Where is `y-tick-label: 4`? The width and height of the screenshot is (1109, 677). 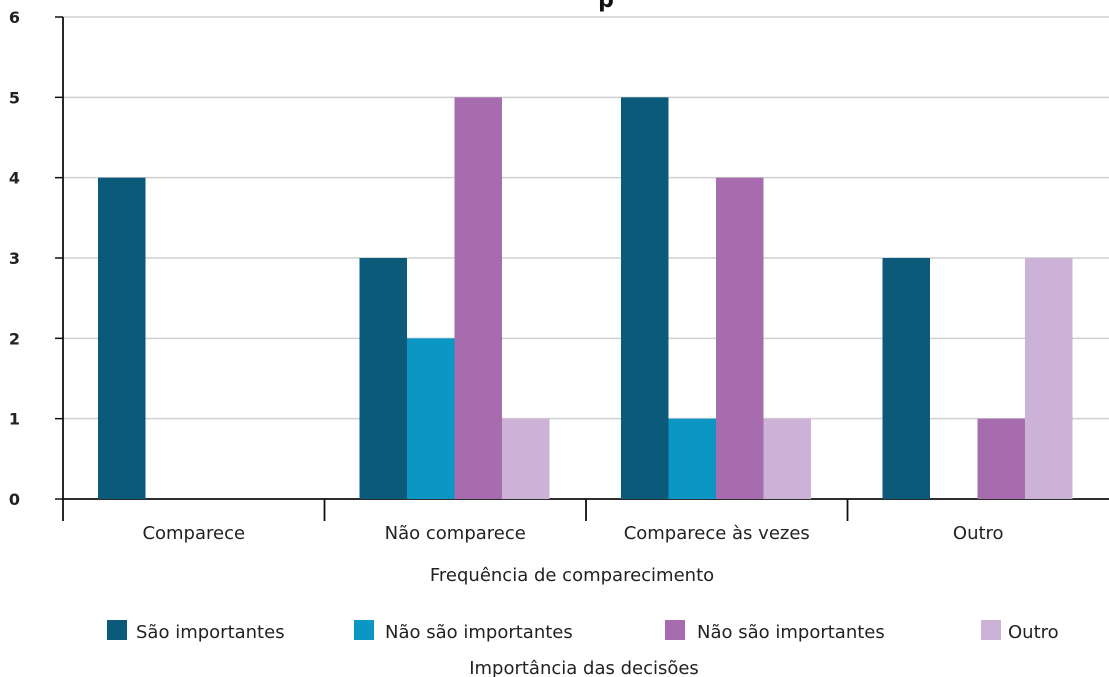
y-tick-label: 4 is located at coordinates (14, 178).